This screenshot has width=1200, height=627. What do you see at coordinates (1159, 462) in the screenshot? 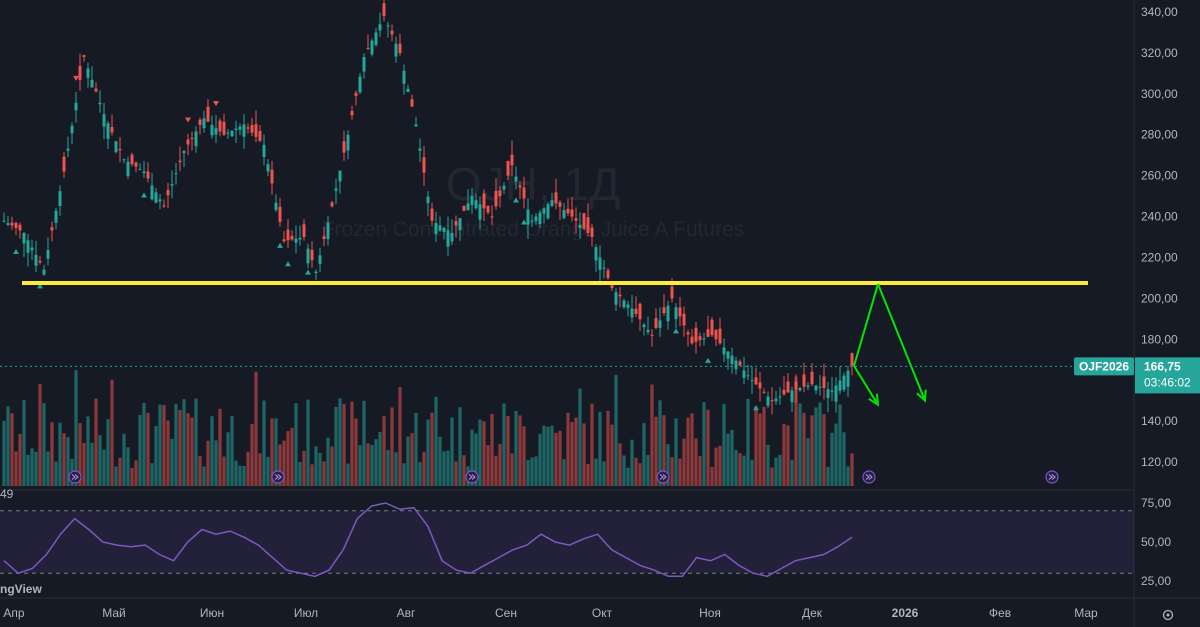
I see `price-tick-label: 120,00` at bounding box center [1159, 462].